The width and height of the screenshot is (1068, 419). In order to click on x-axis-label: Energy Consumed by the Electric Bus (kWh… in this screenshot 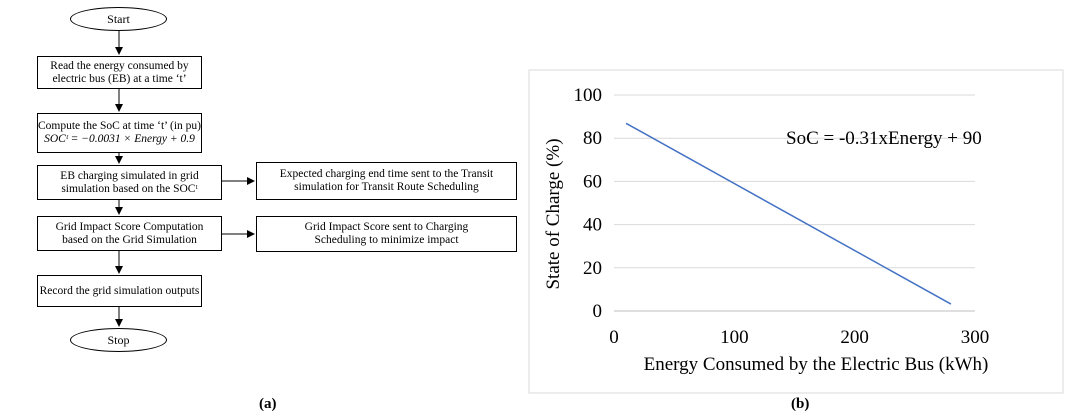, I will do `click(816, 364)`.